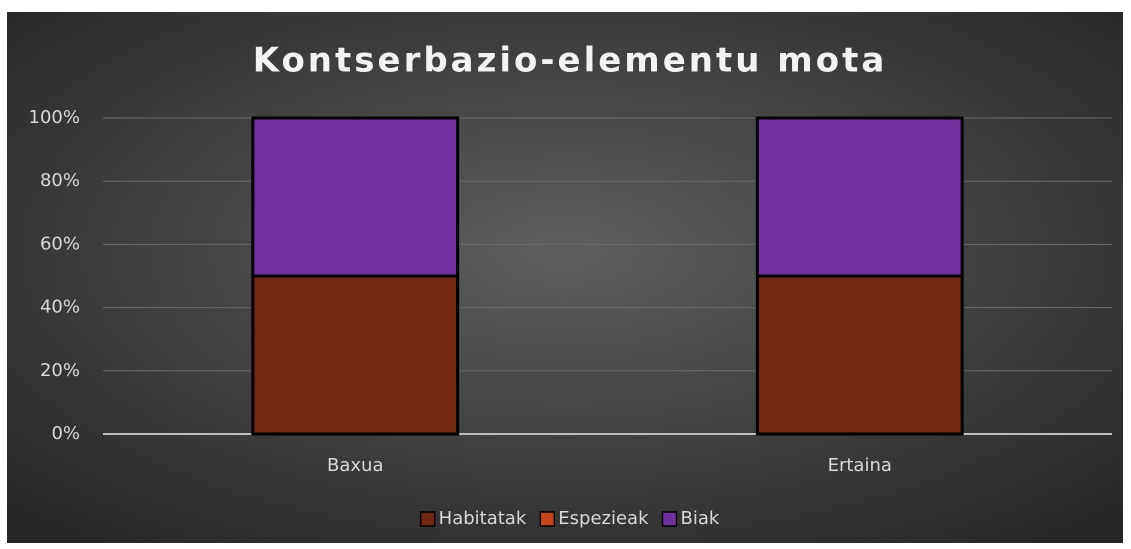 The width and height of the screenshot is (1131, 549). What do you see at coordinates (570, 61) in the screenshot?
I see `chart-title: Kontserbazio-elementu mota` at bounding box center [570, 61].